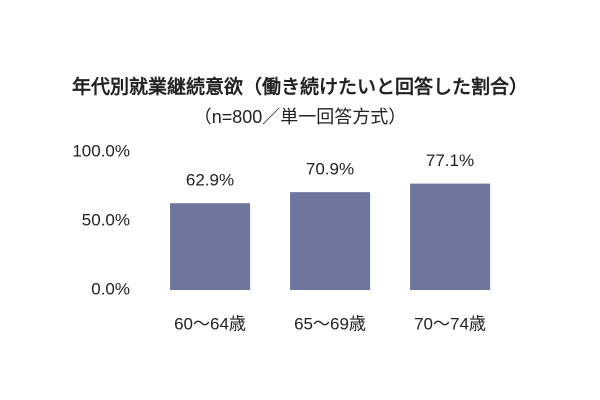 The width and height of the screenshot is (600, 400). Describe the element at coordinates (300, 86) in the screenshot. I see `chart-title: 年代別就業継続意欲（働き続けたいと回答した割合）` at that location.